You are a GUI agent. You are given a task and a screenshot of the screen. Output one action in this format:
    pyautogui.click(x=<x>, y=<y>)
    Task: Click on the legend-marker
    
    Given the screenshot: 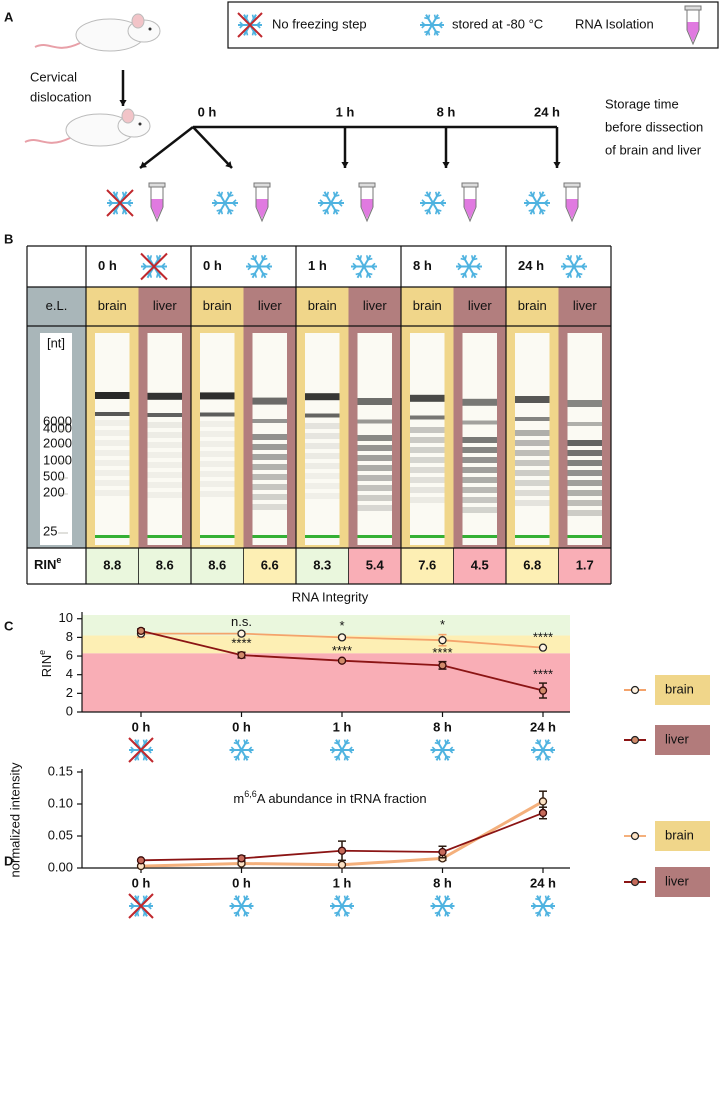 What is the action you would take?
    pyautogui.click(x=635, y=740)
    